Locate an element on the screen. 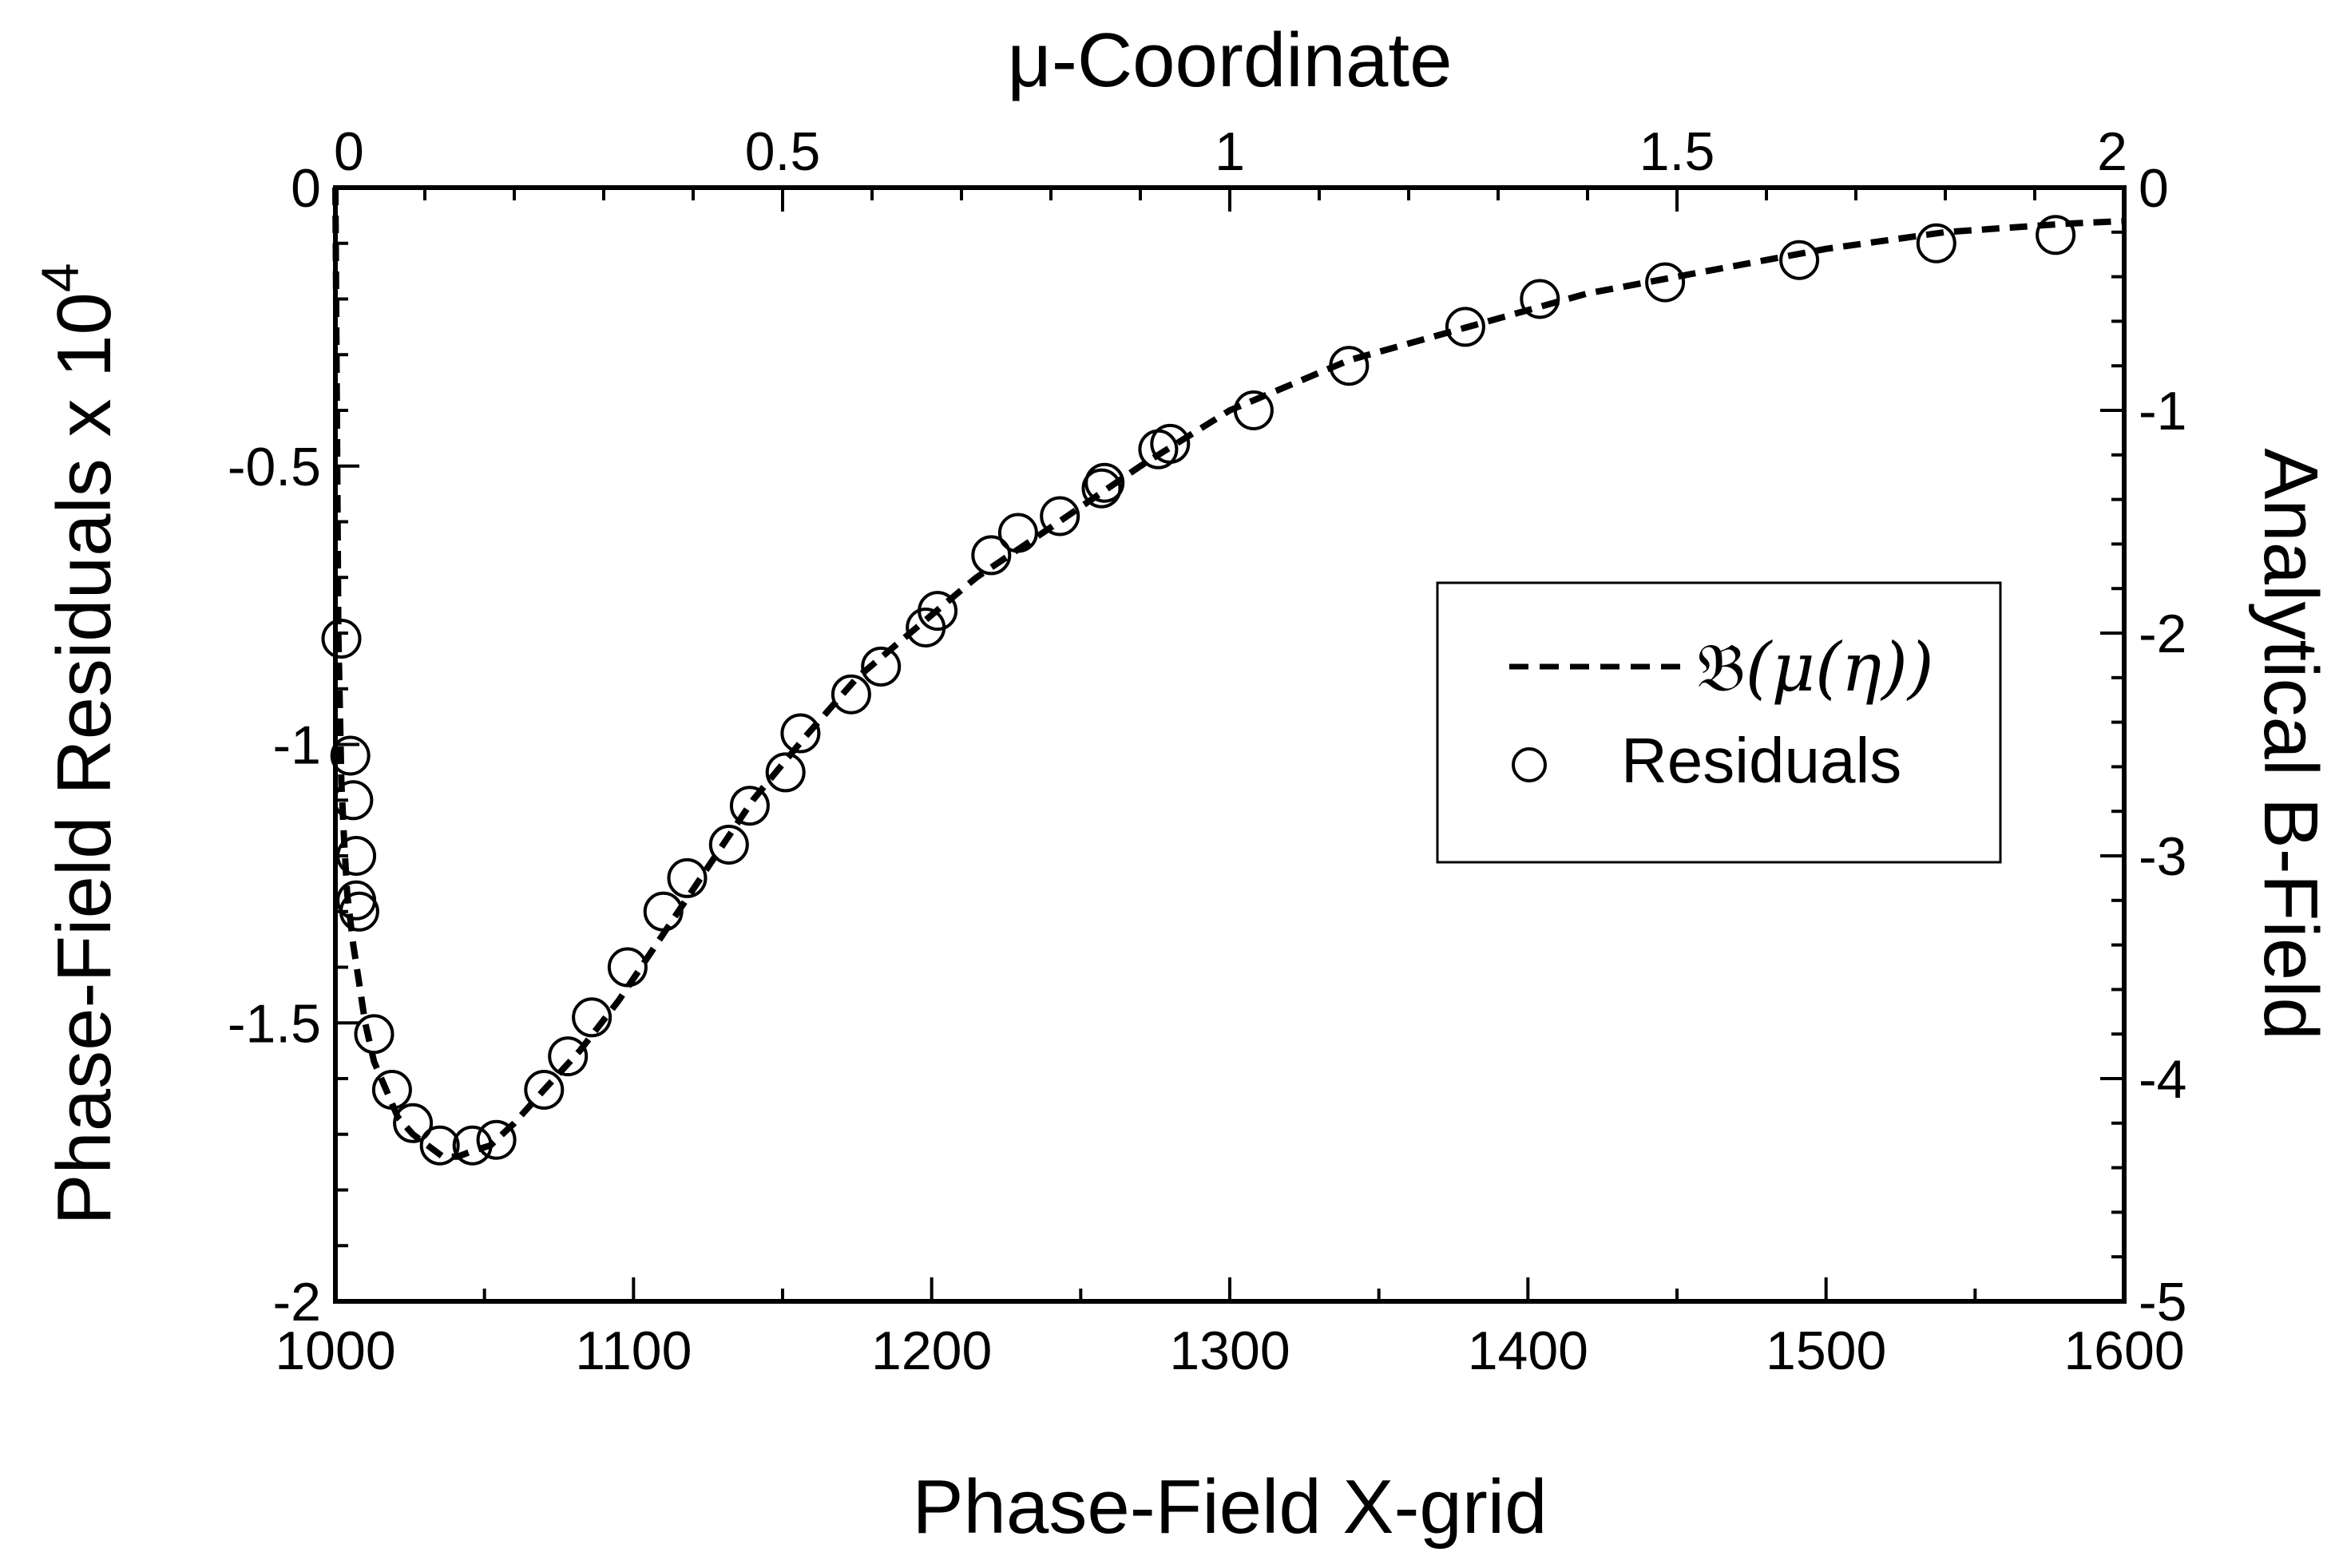 This screenshot has width=2335, height=1568. x-tick-label: 1400 is located at coordinates (1528, 1351).